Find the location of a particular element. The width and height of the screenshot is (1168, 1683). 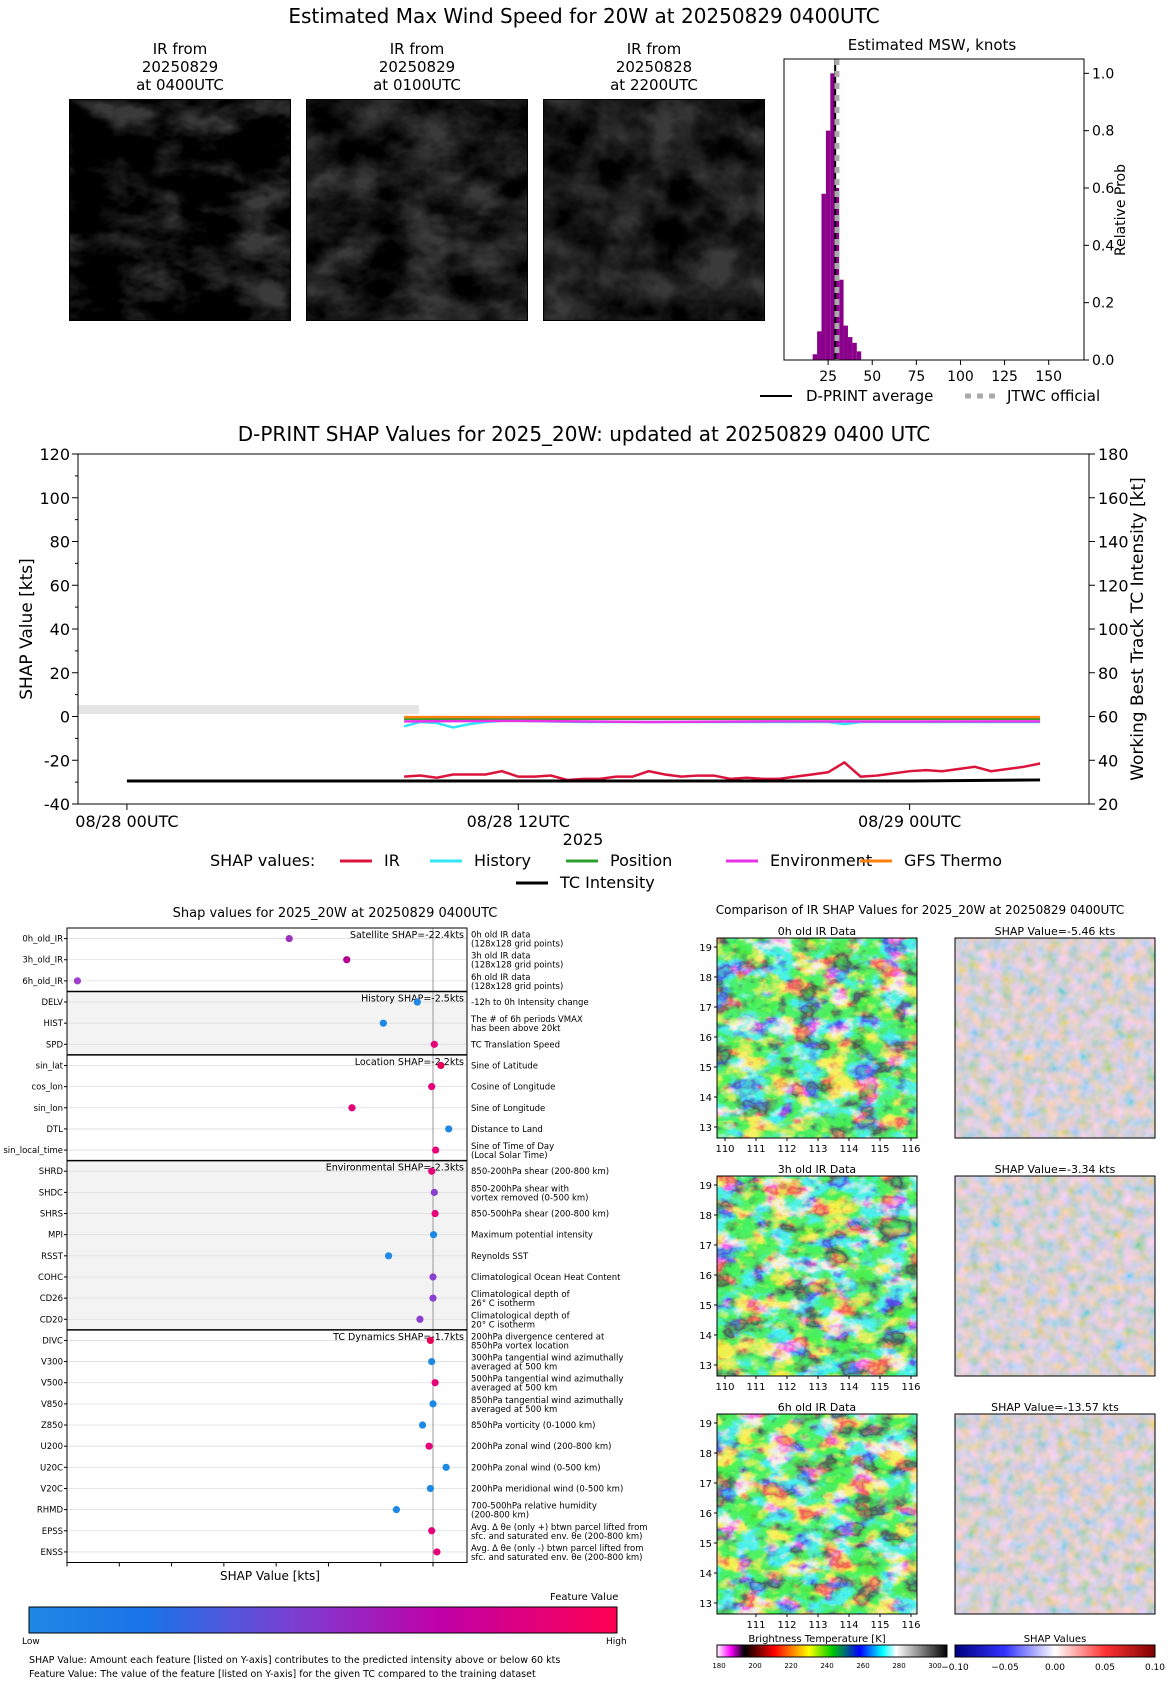

feature-name: sin_local_time is located at coordinates (33, 1151).